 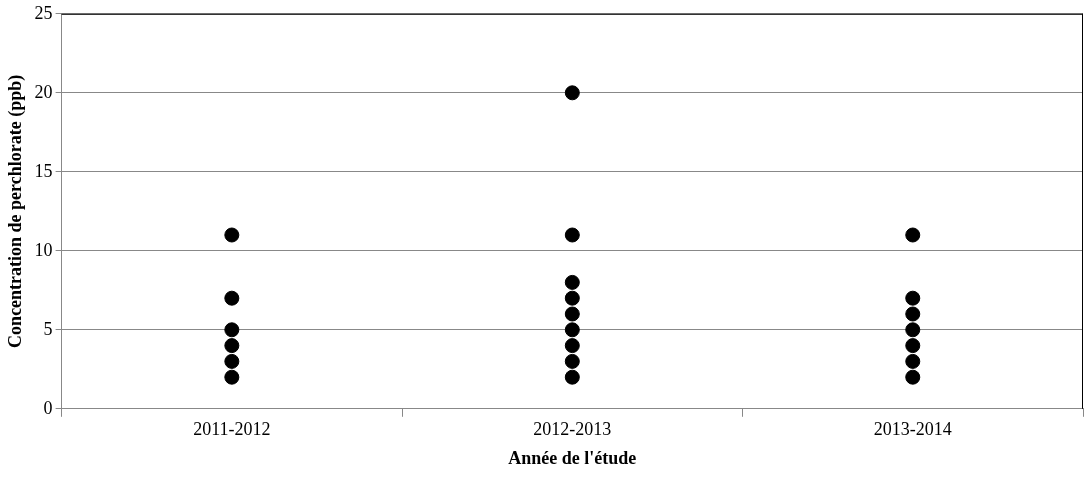 I want to click on y-axis-title: Concentration de perchlorate (ppb), so click(x=16, y=211).